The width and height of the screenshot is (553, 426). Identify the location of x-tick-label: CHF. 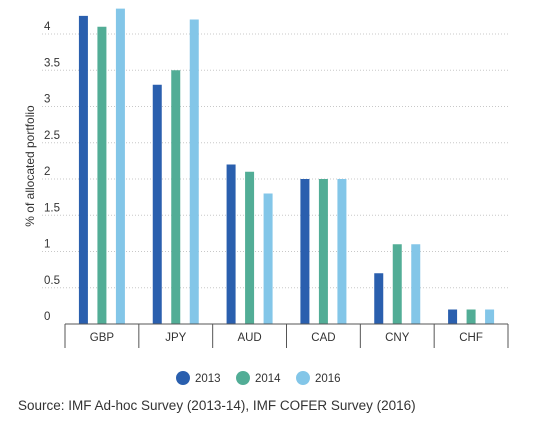
(471, 338).